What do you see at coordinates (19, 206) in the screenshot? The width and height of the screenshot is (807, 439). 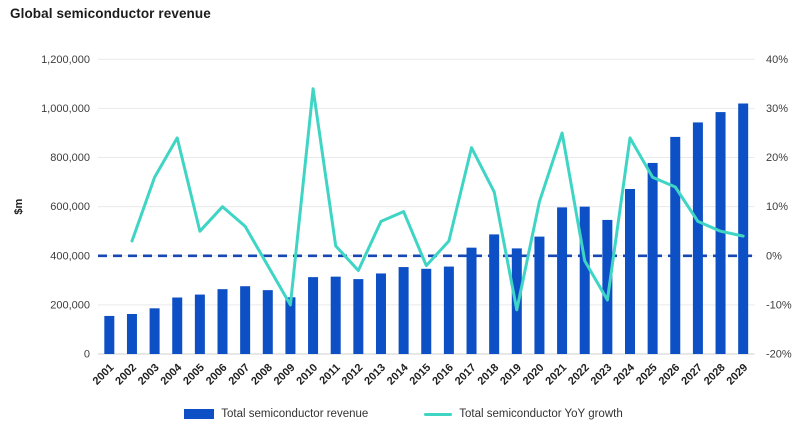 I see `y-axis-title: $m` at bounding box center [19, 206].